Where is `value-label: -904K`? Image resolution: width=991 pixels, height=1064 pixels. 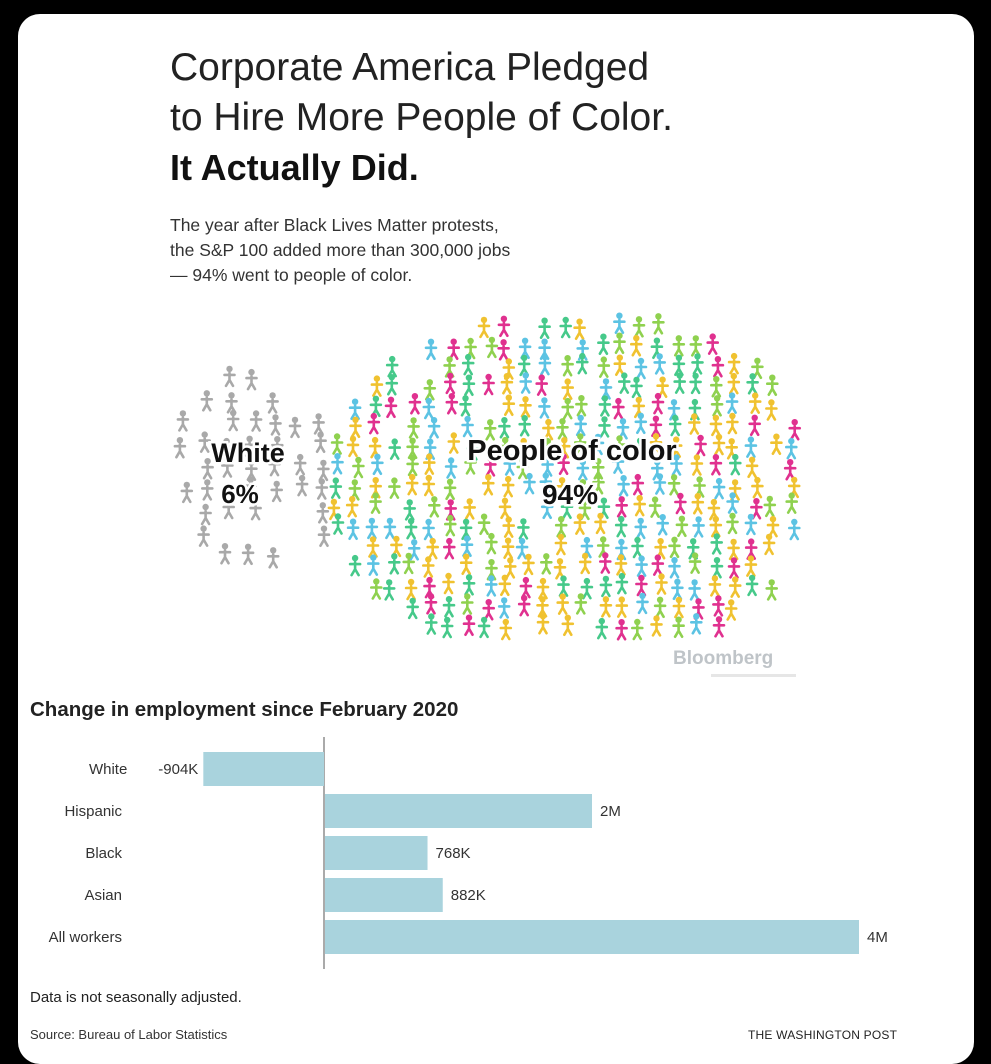
value-label: -904K is located at coordinates (178, 769).